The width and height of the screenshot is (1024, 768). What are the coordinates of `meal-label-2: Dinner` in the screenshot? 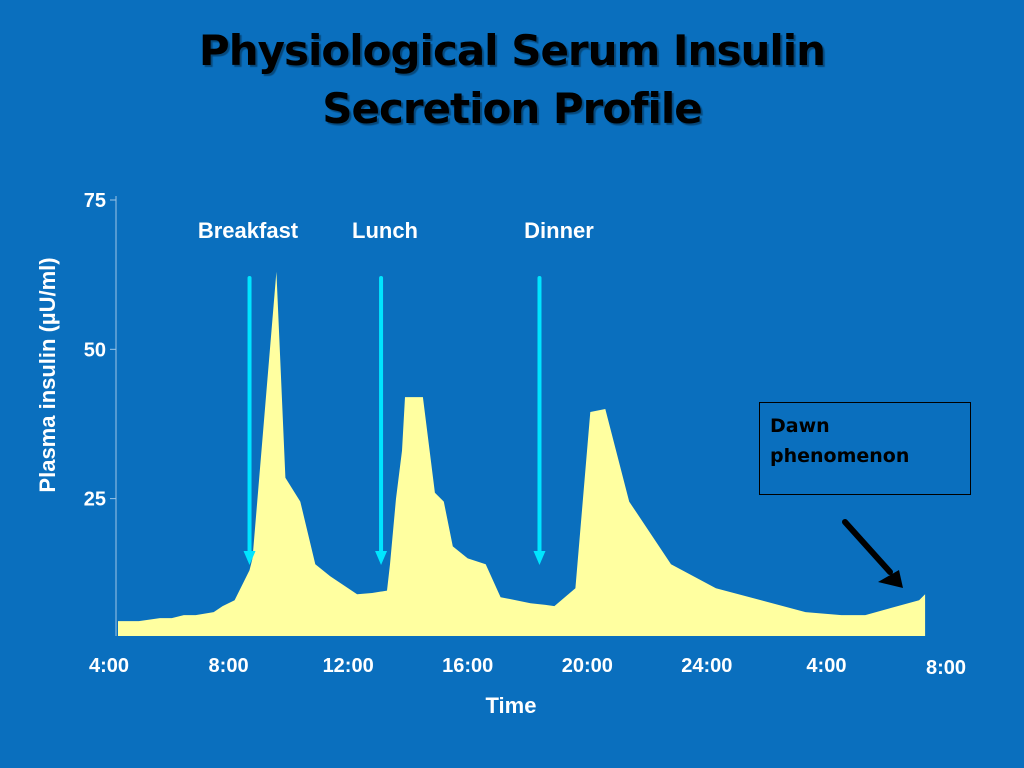 It's located at (559, 230).